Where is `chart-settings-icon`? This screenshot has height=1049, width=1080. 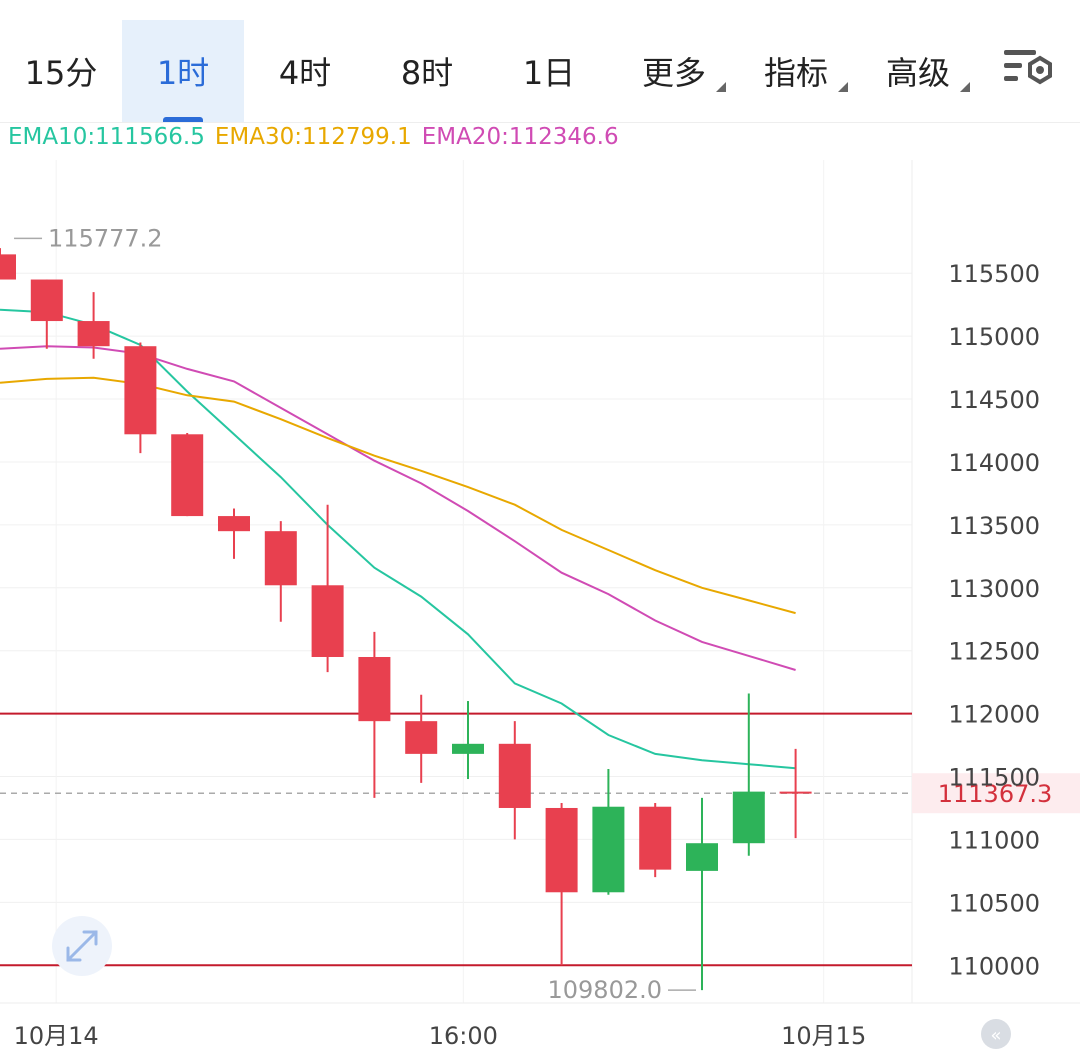
chart-settings-icon is located at coordinates (1028, 67).